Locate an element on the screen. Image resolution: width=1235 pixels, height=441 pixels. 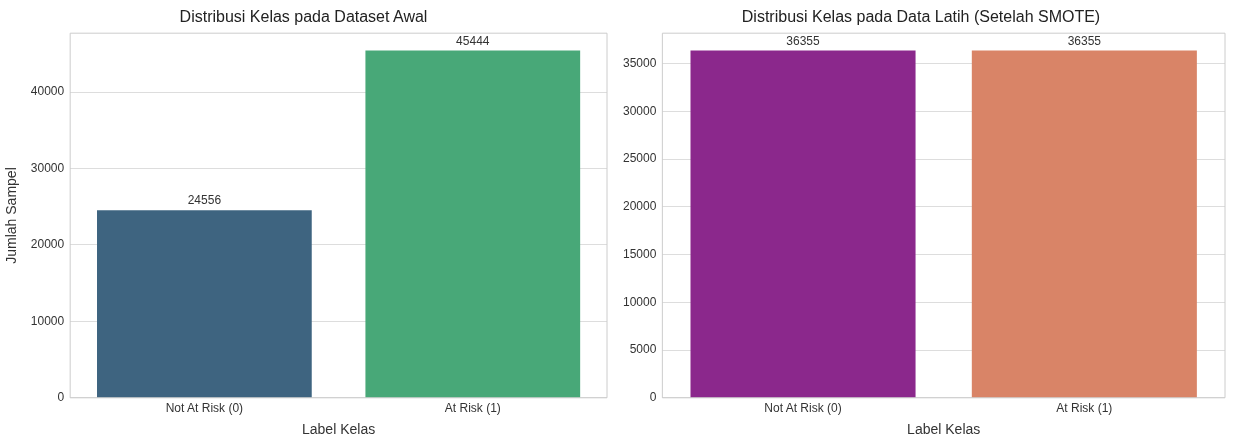
y-tick-label: 5000 is located at coordinates (643, 349).